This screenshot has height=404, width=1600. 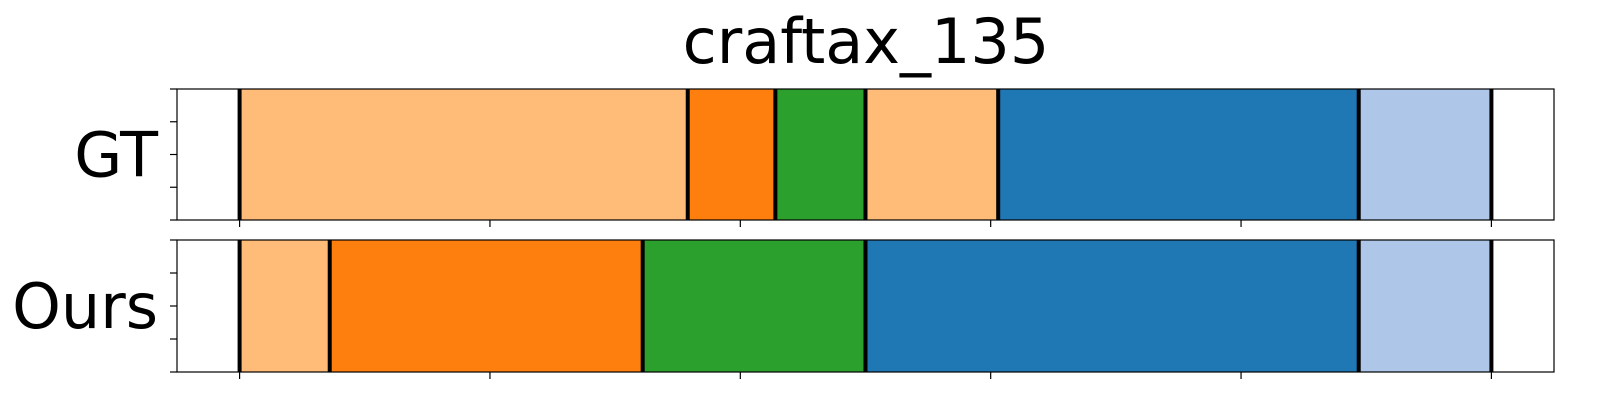 I want to click on row-label-ours: Ours, so click(x=85, y=306).